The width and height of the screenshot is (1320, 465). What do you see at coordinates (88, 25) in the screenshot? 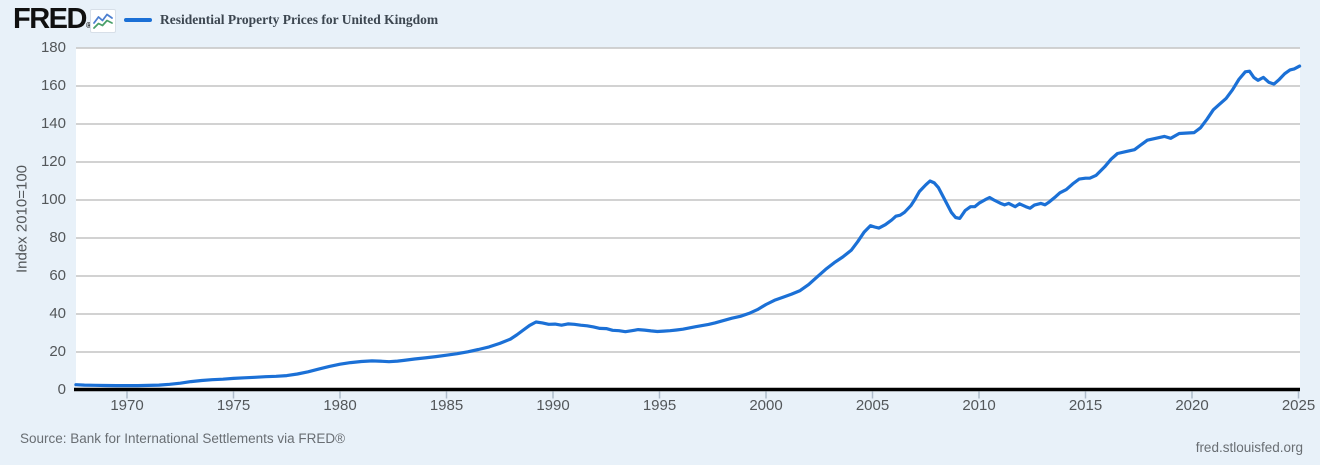
I see `registered-mark: ®` at bounding box center [88, 25].